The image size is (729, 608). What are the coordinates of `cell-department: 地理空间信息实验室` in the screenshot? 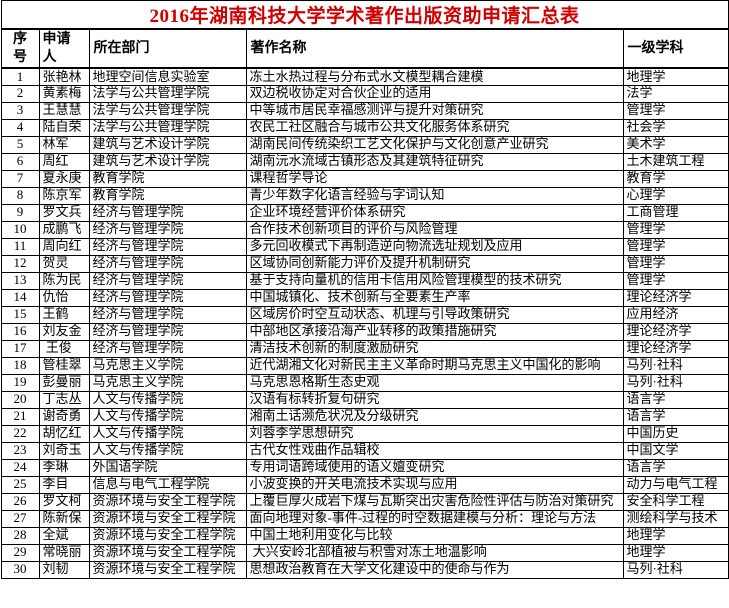 It's located at (167, 76).